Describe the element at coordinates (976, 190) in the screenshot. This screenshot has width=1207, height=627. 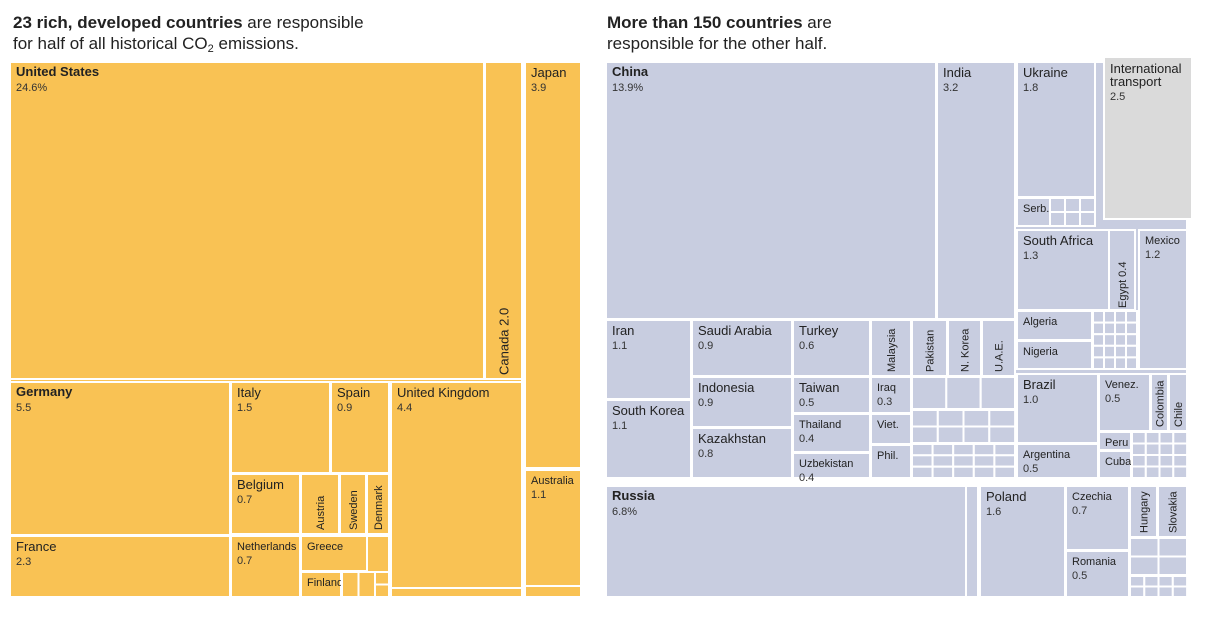
I see `oth-india-cell` at that location.